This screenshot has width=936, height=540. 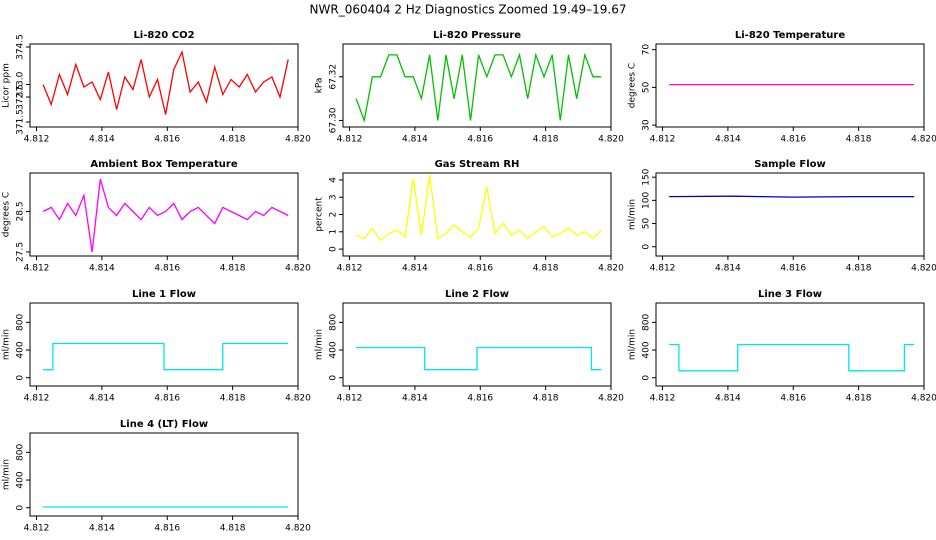 I want to click on panel-title: Line 2 Flow, so click(x=477, y=294).